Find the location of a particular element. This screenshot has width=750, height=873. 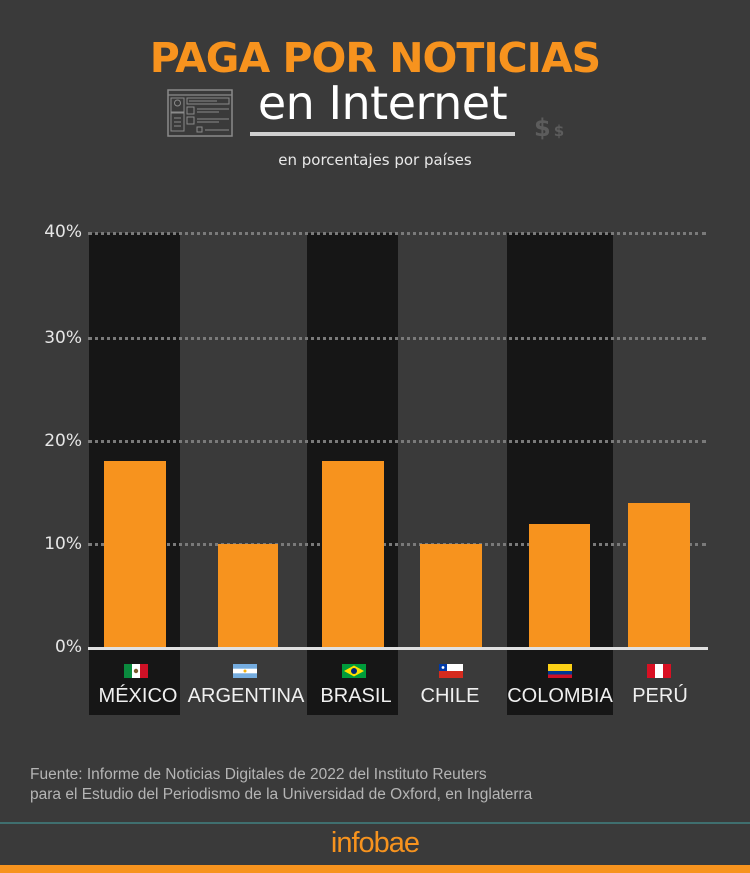

peru-flag-icon is located at coordinates (659, 671).